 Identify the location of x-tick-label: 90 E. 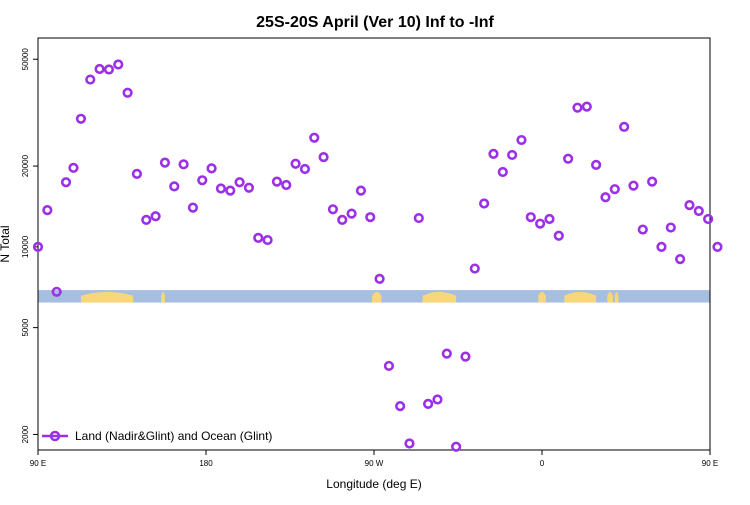
(710, 463).